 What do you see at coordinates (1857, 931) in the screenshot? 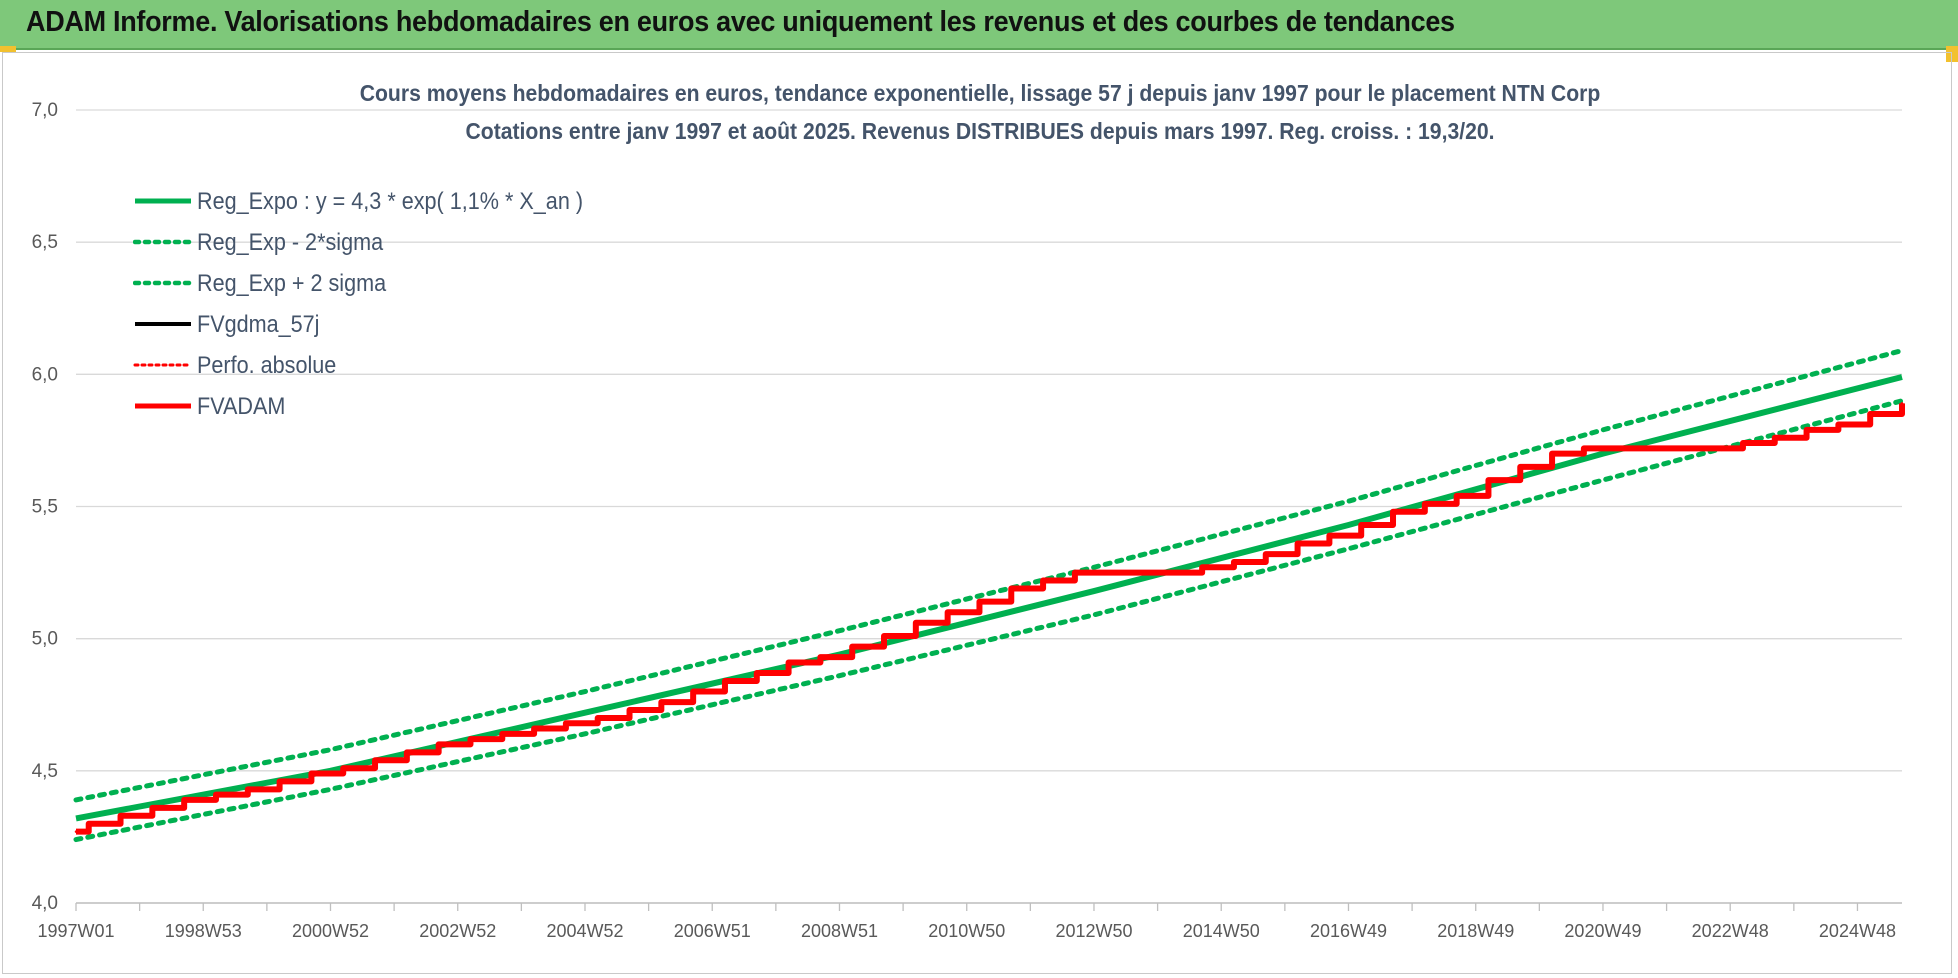
I see `x-tick-label: 2024W48` at bounding box center [1857, 931].